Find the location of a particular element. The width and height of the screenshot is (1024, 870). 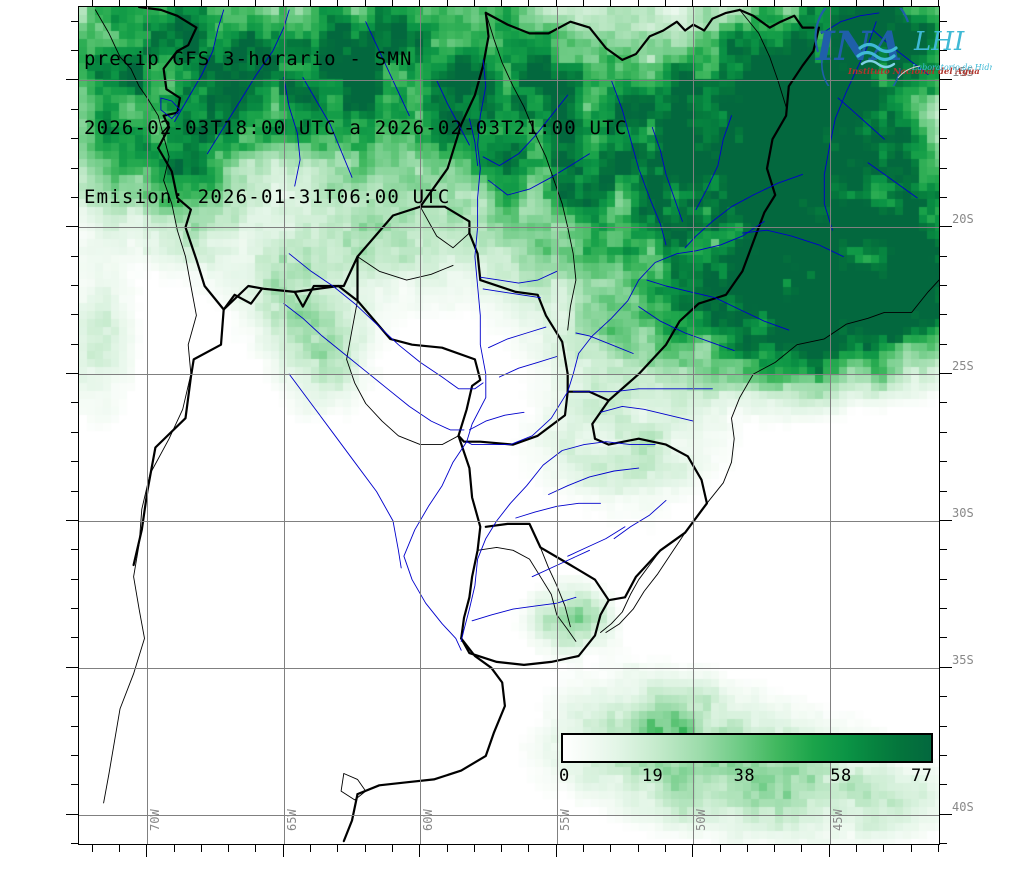

border-brazil-west is located at coordinates (454, 109).